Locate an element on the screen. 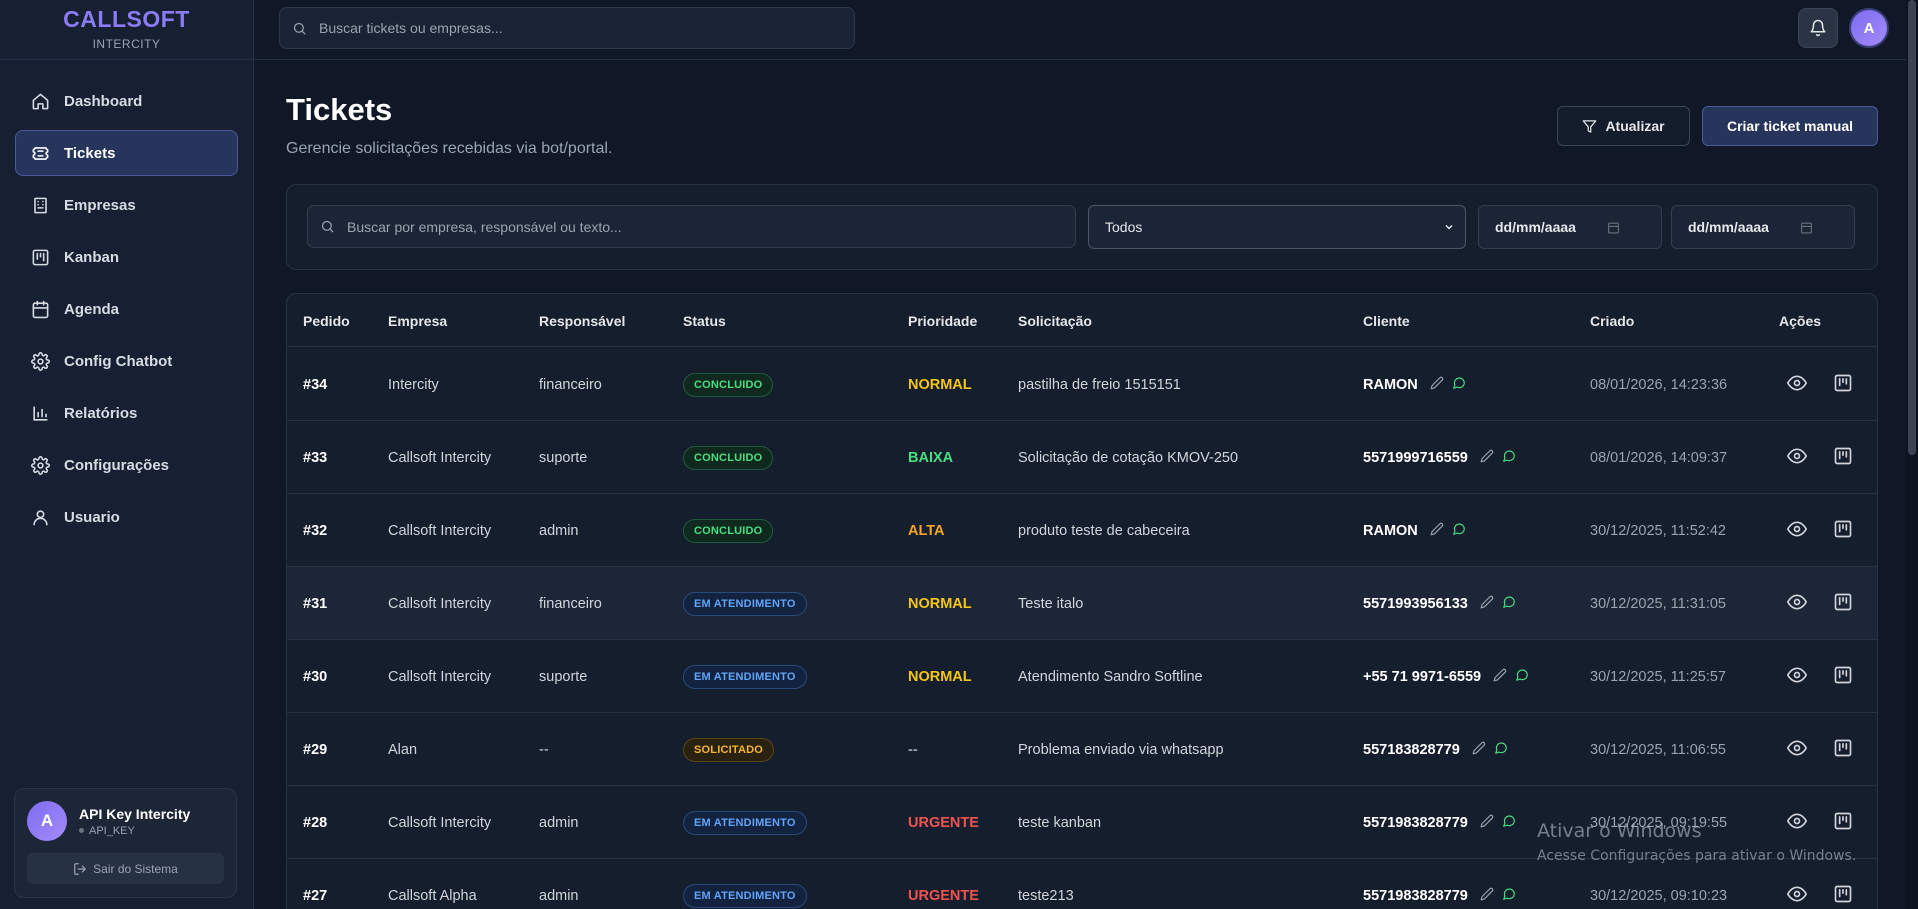 The height and width of the screenshot is (909, 1918). column-header: Ações is located at coordinates (1800, 321).